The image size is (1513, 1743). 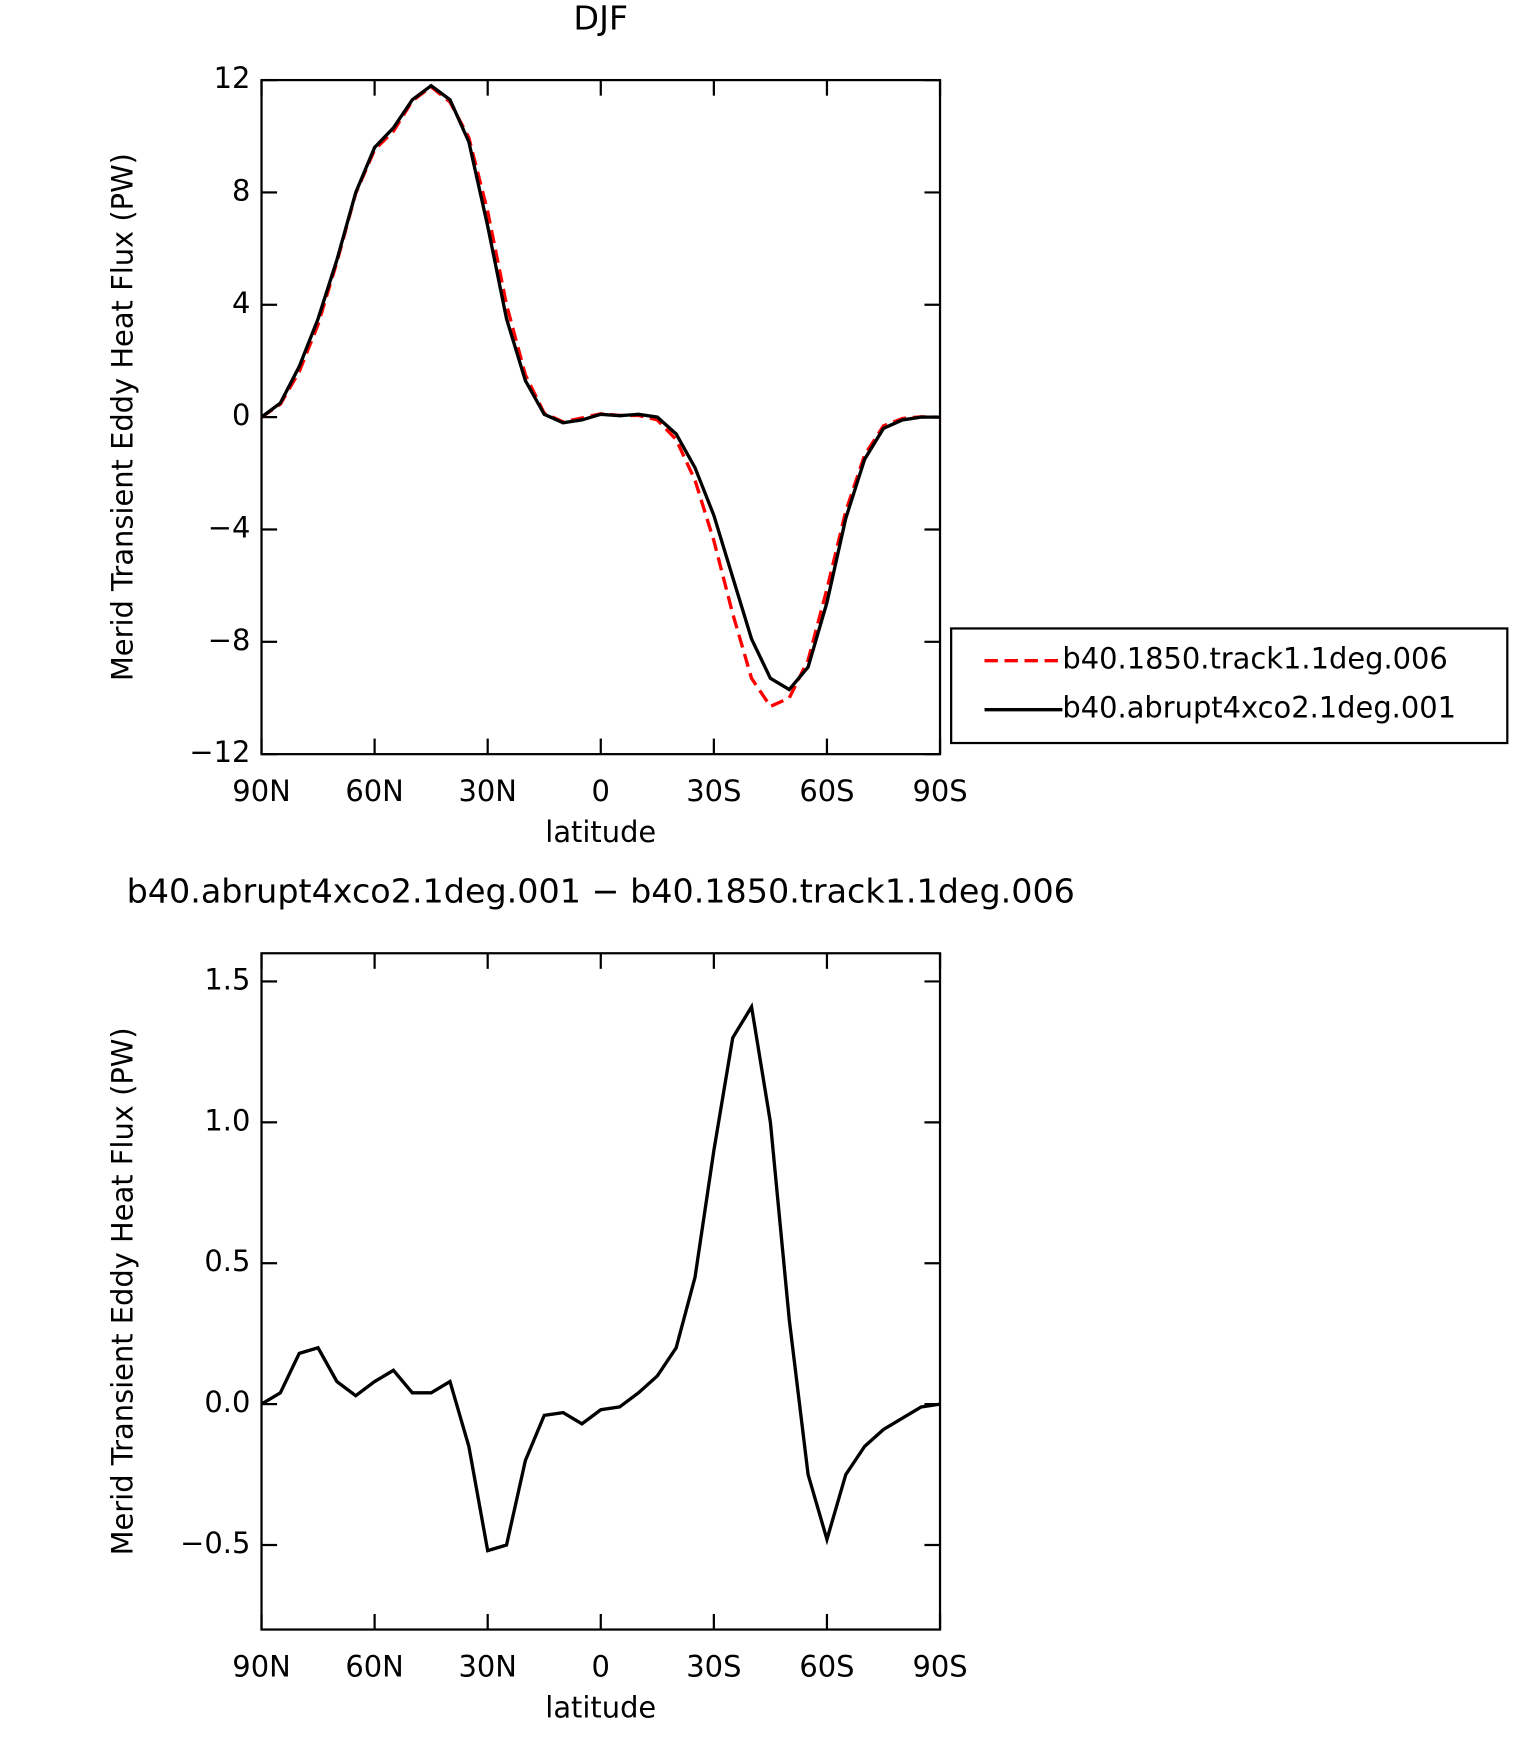 I want to click on y-tick-label: 0.0, so click(x=227, y=1402).